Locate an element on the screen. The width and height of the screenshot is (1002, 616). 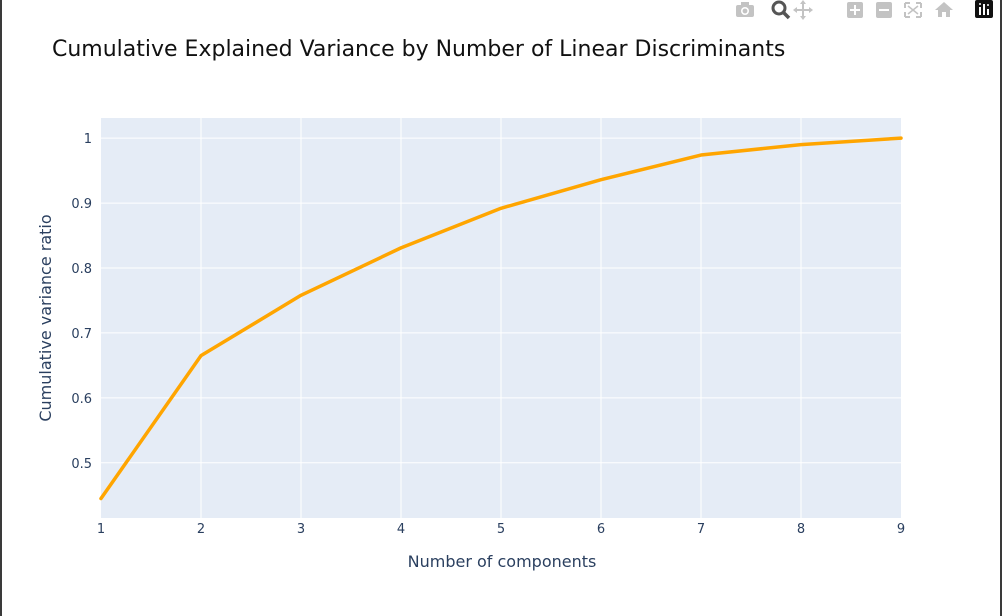
y-tick-label: 1 is located at coordinates (88, 139).